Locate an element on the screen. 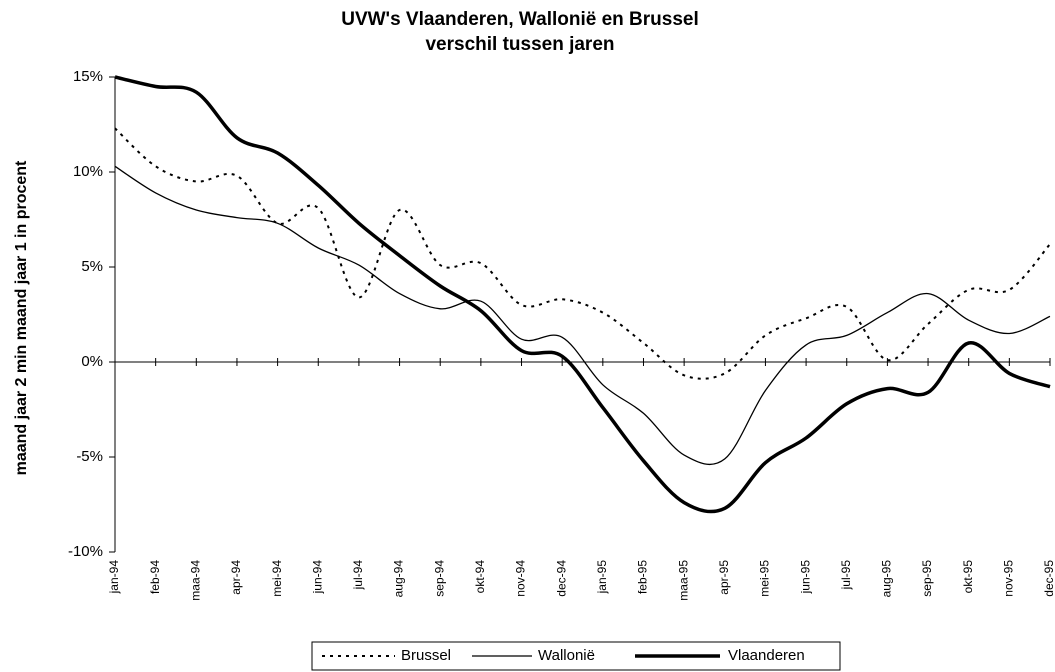  x-tick-label: jan-94 is located at coordinates (114, 577).